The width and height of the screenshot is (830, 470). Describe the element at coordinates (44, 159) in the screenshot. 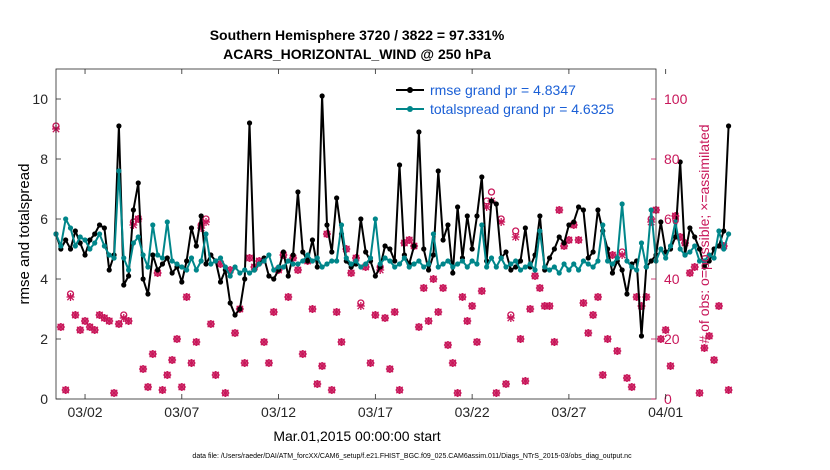

I see `y-left-tick-label: 8` at that location.